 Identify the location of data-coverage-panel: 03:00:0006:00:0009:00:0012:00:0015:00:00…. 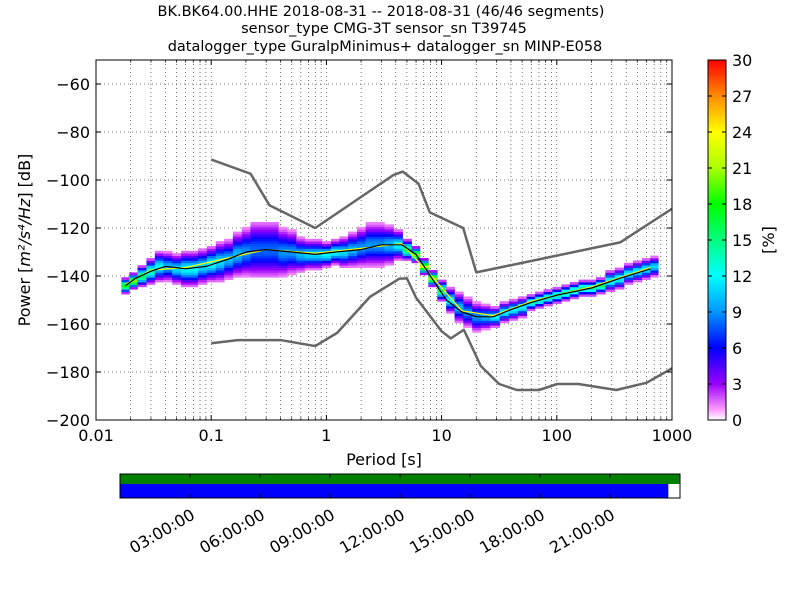
(400, 515).